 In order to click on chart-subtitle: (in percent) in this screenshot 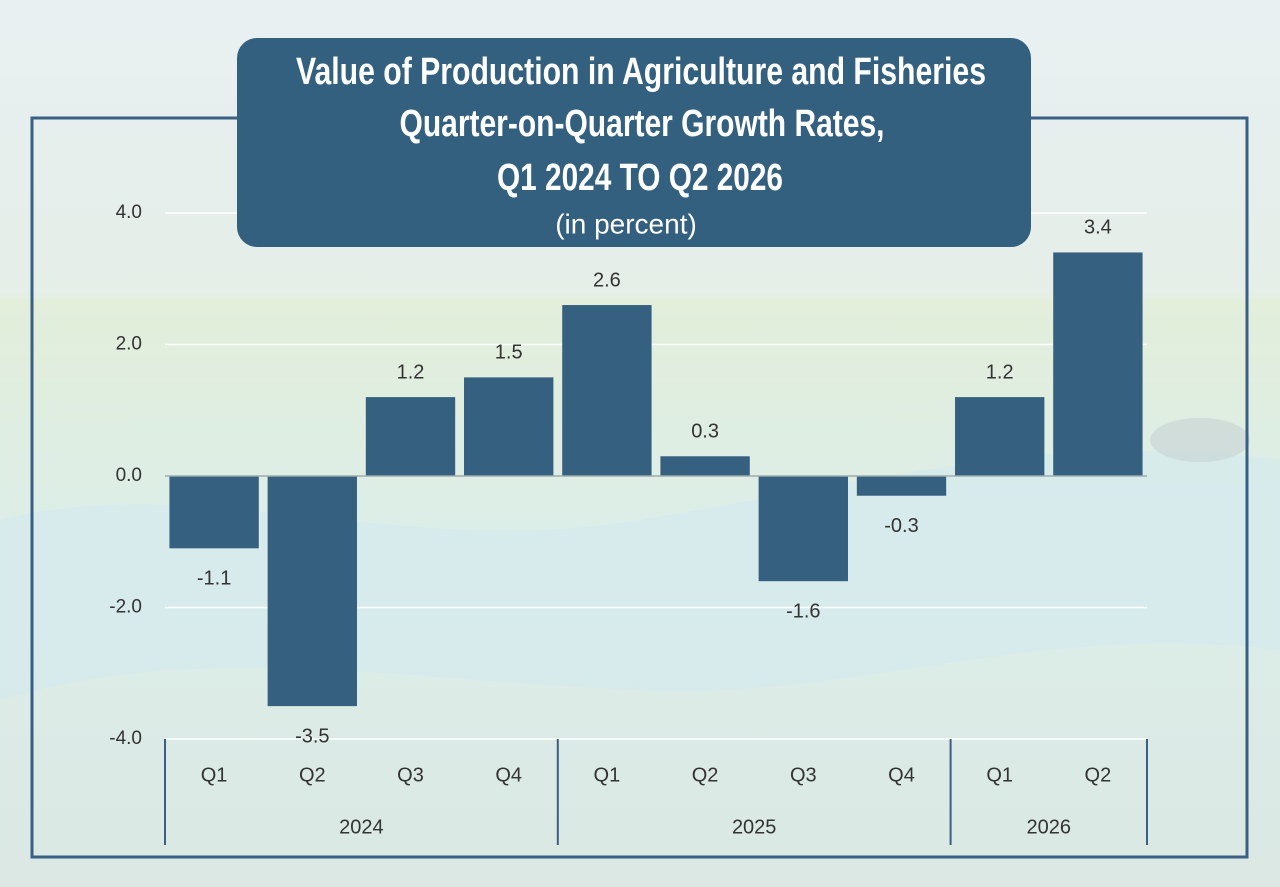, I will do `click(626, 223)`.